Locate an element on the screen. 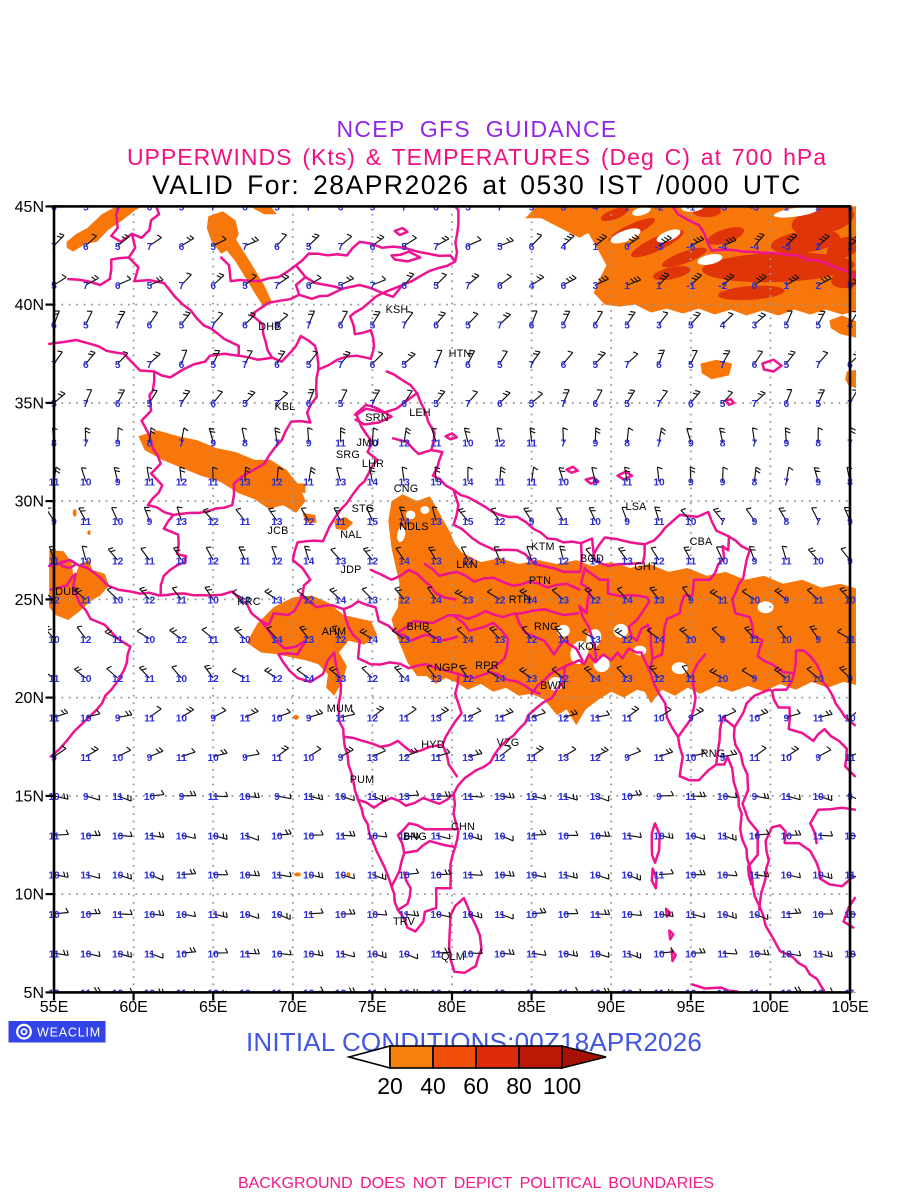  svg-text: WEACLIM is located at coordinates (69, 1033).